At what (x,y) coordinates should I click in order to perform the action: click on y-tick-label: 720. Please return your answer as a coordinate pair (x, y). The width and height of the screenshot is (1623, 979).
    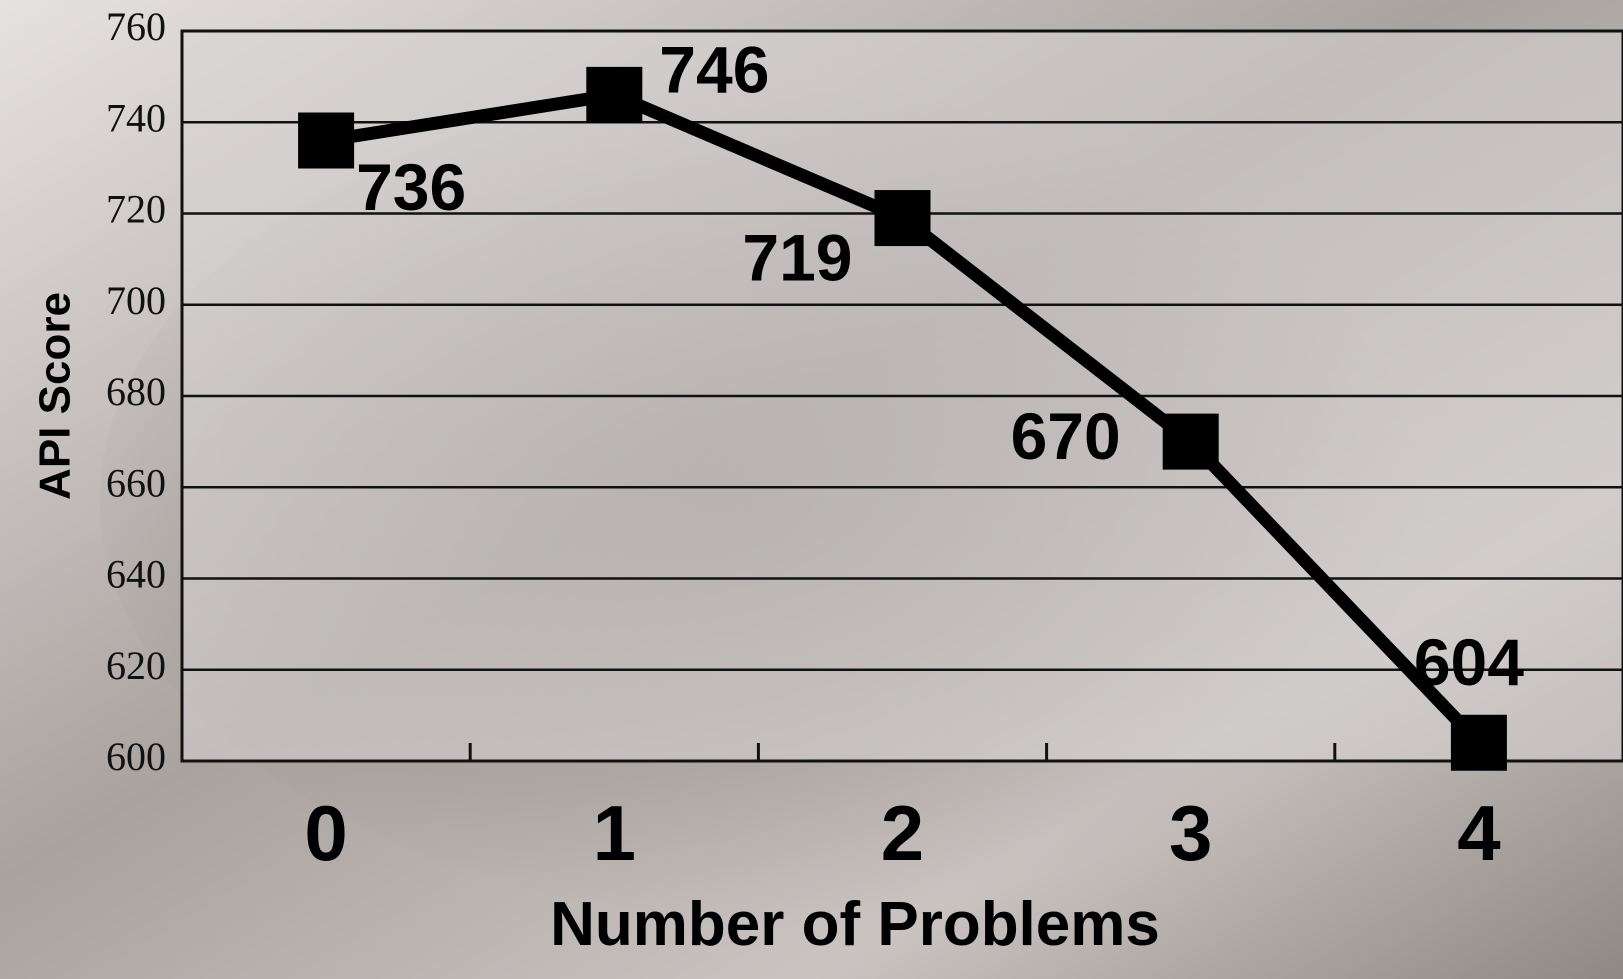
    Looking at the image, I should click on (136, 209).